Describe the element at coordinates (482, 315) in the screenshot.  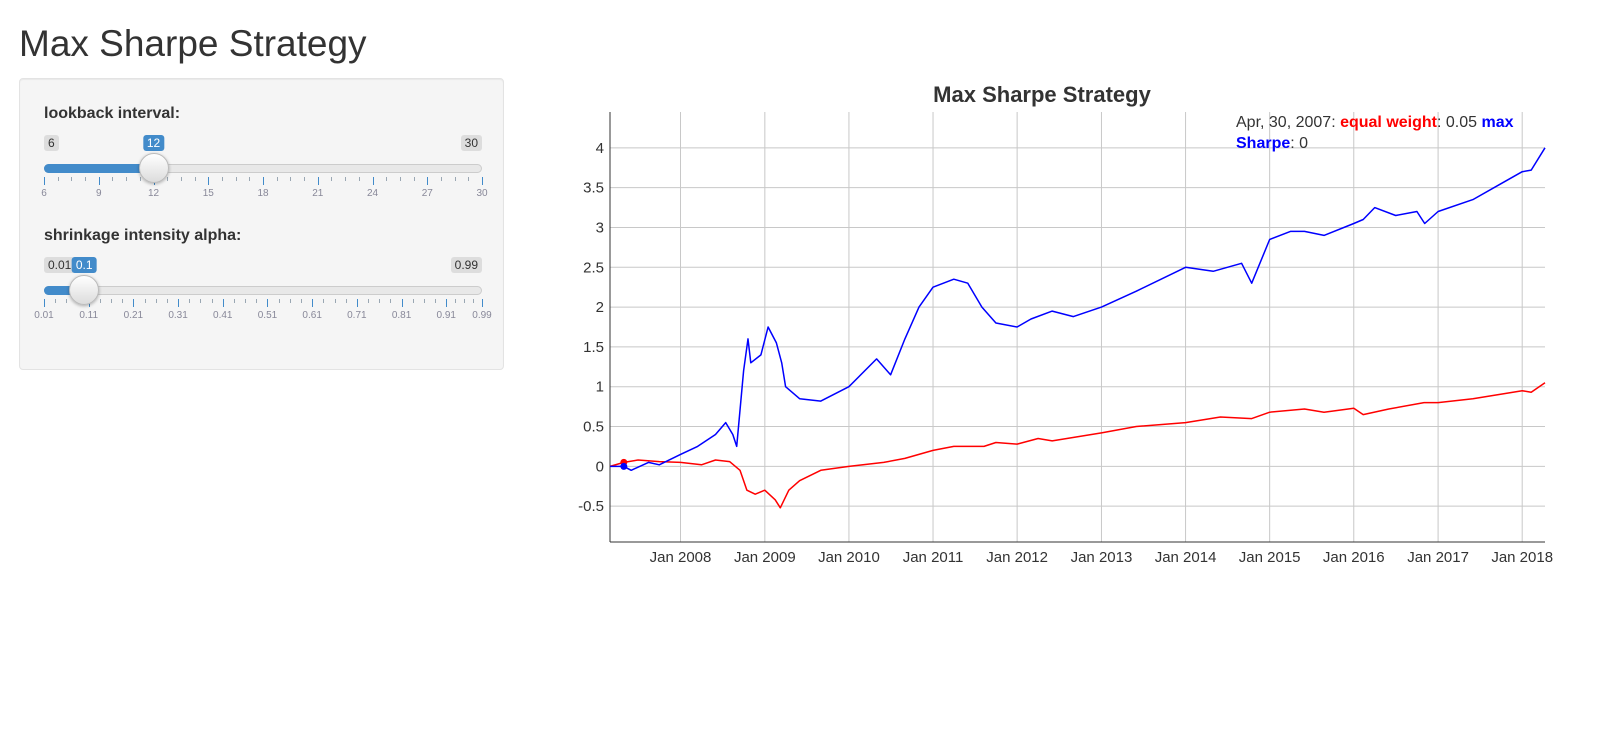
I see `slider-tick-label: 0.99` at that location.